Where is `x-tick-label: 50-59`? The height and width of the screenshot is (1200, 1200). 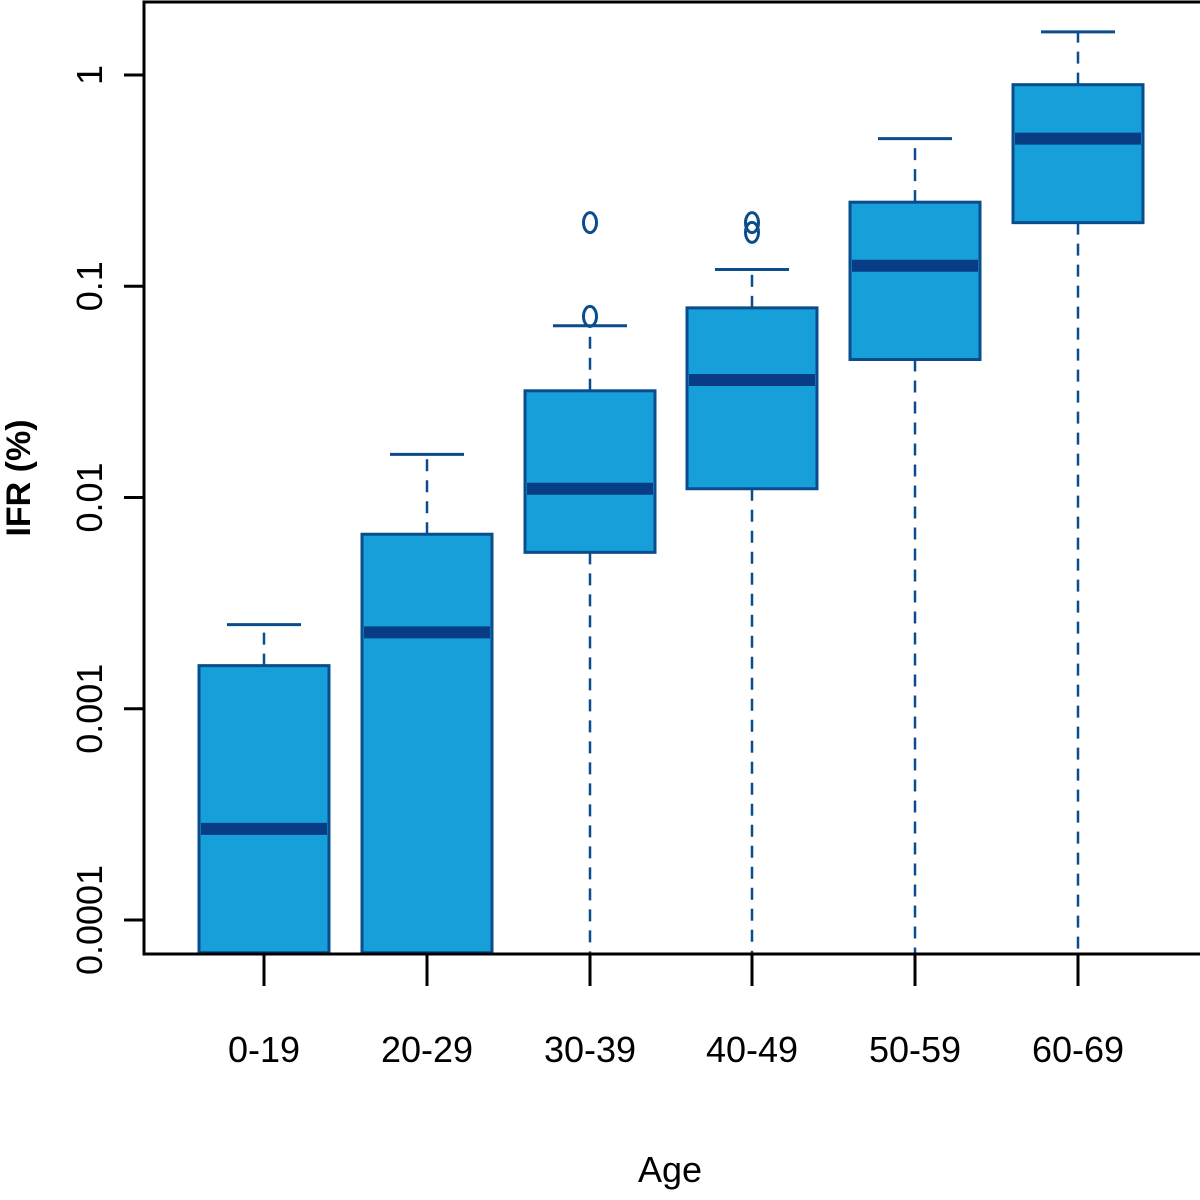 x-tick-label: 50-59 is located at coordinates (915, 1049).